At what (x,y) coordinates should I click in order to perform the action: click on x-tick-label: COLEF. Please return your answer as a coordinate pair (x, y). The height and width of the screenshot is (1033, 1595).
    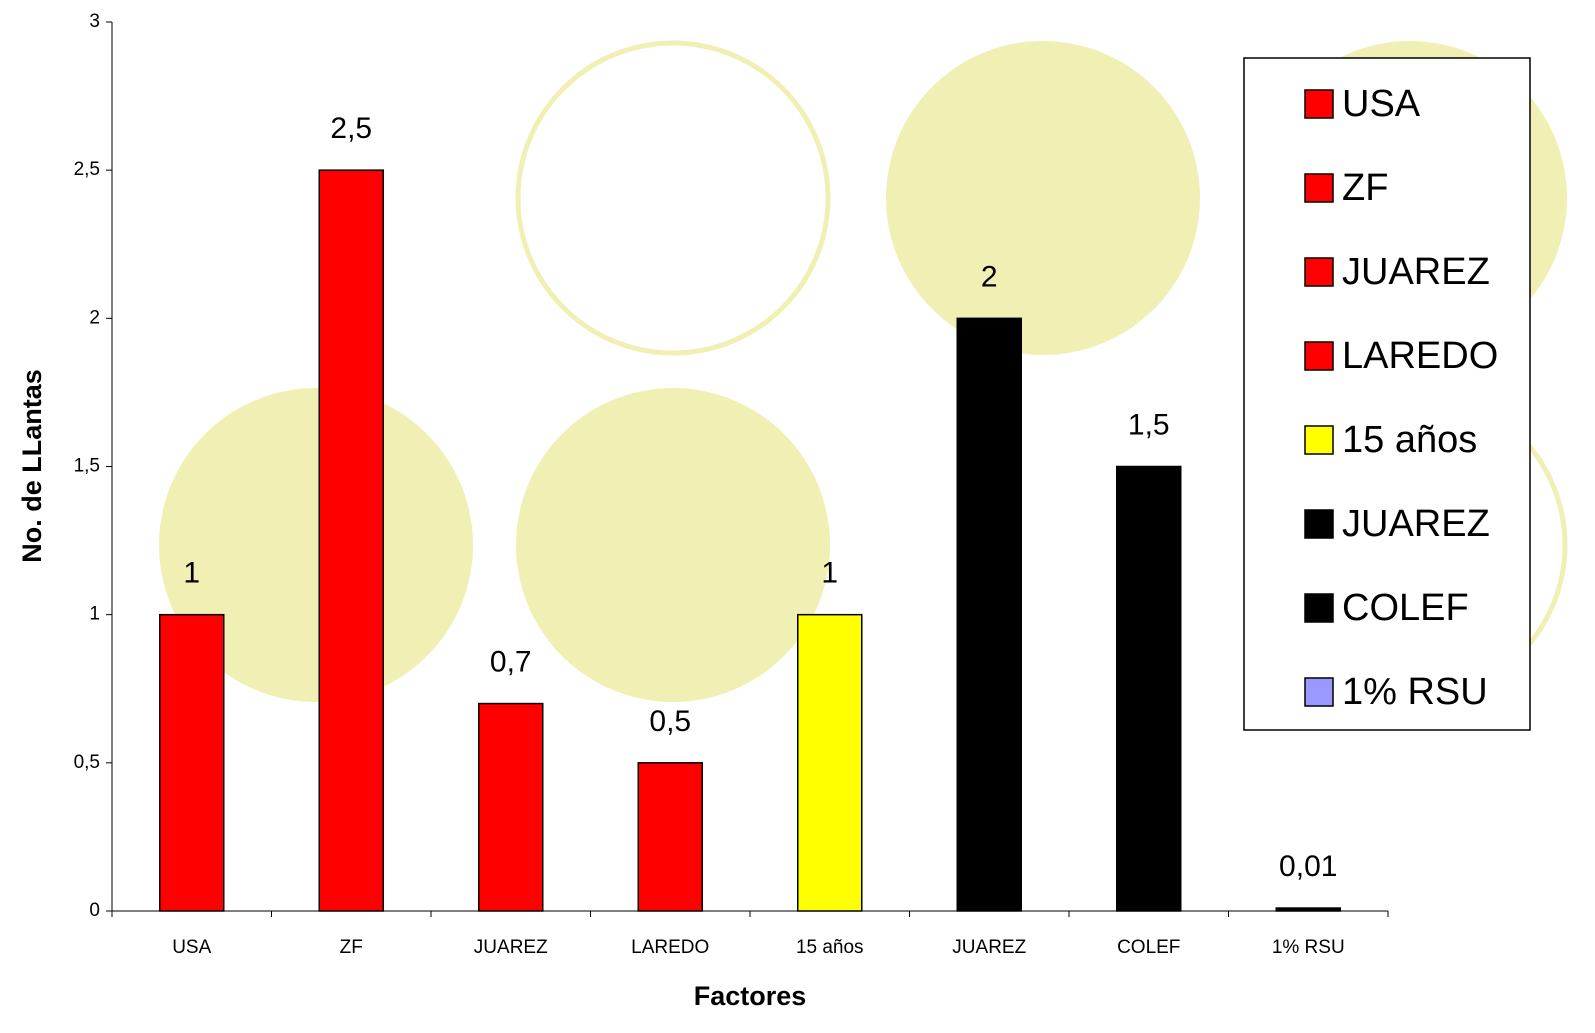
    Looking at the image, I should click on (1148, 947).